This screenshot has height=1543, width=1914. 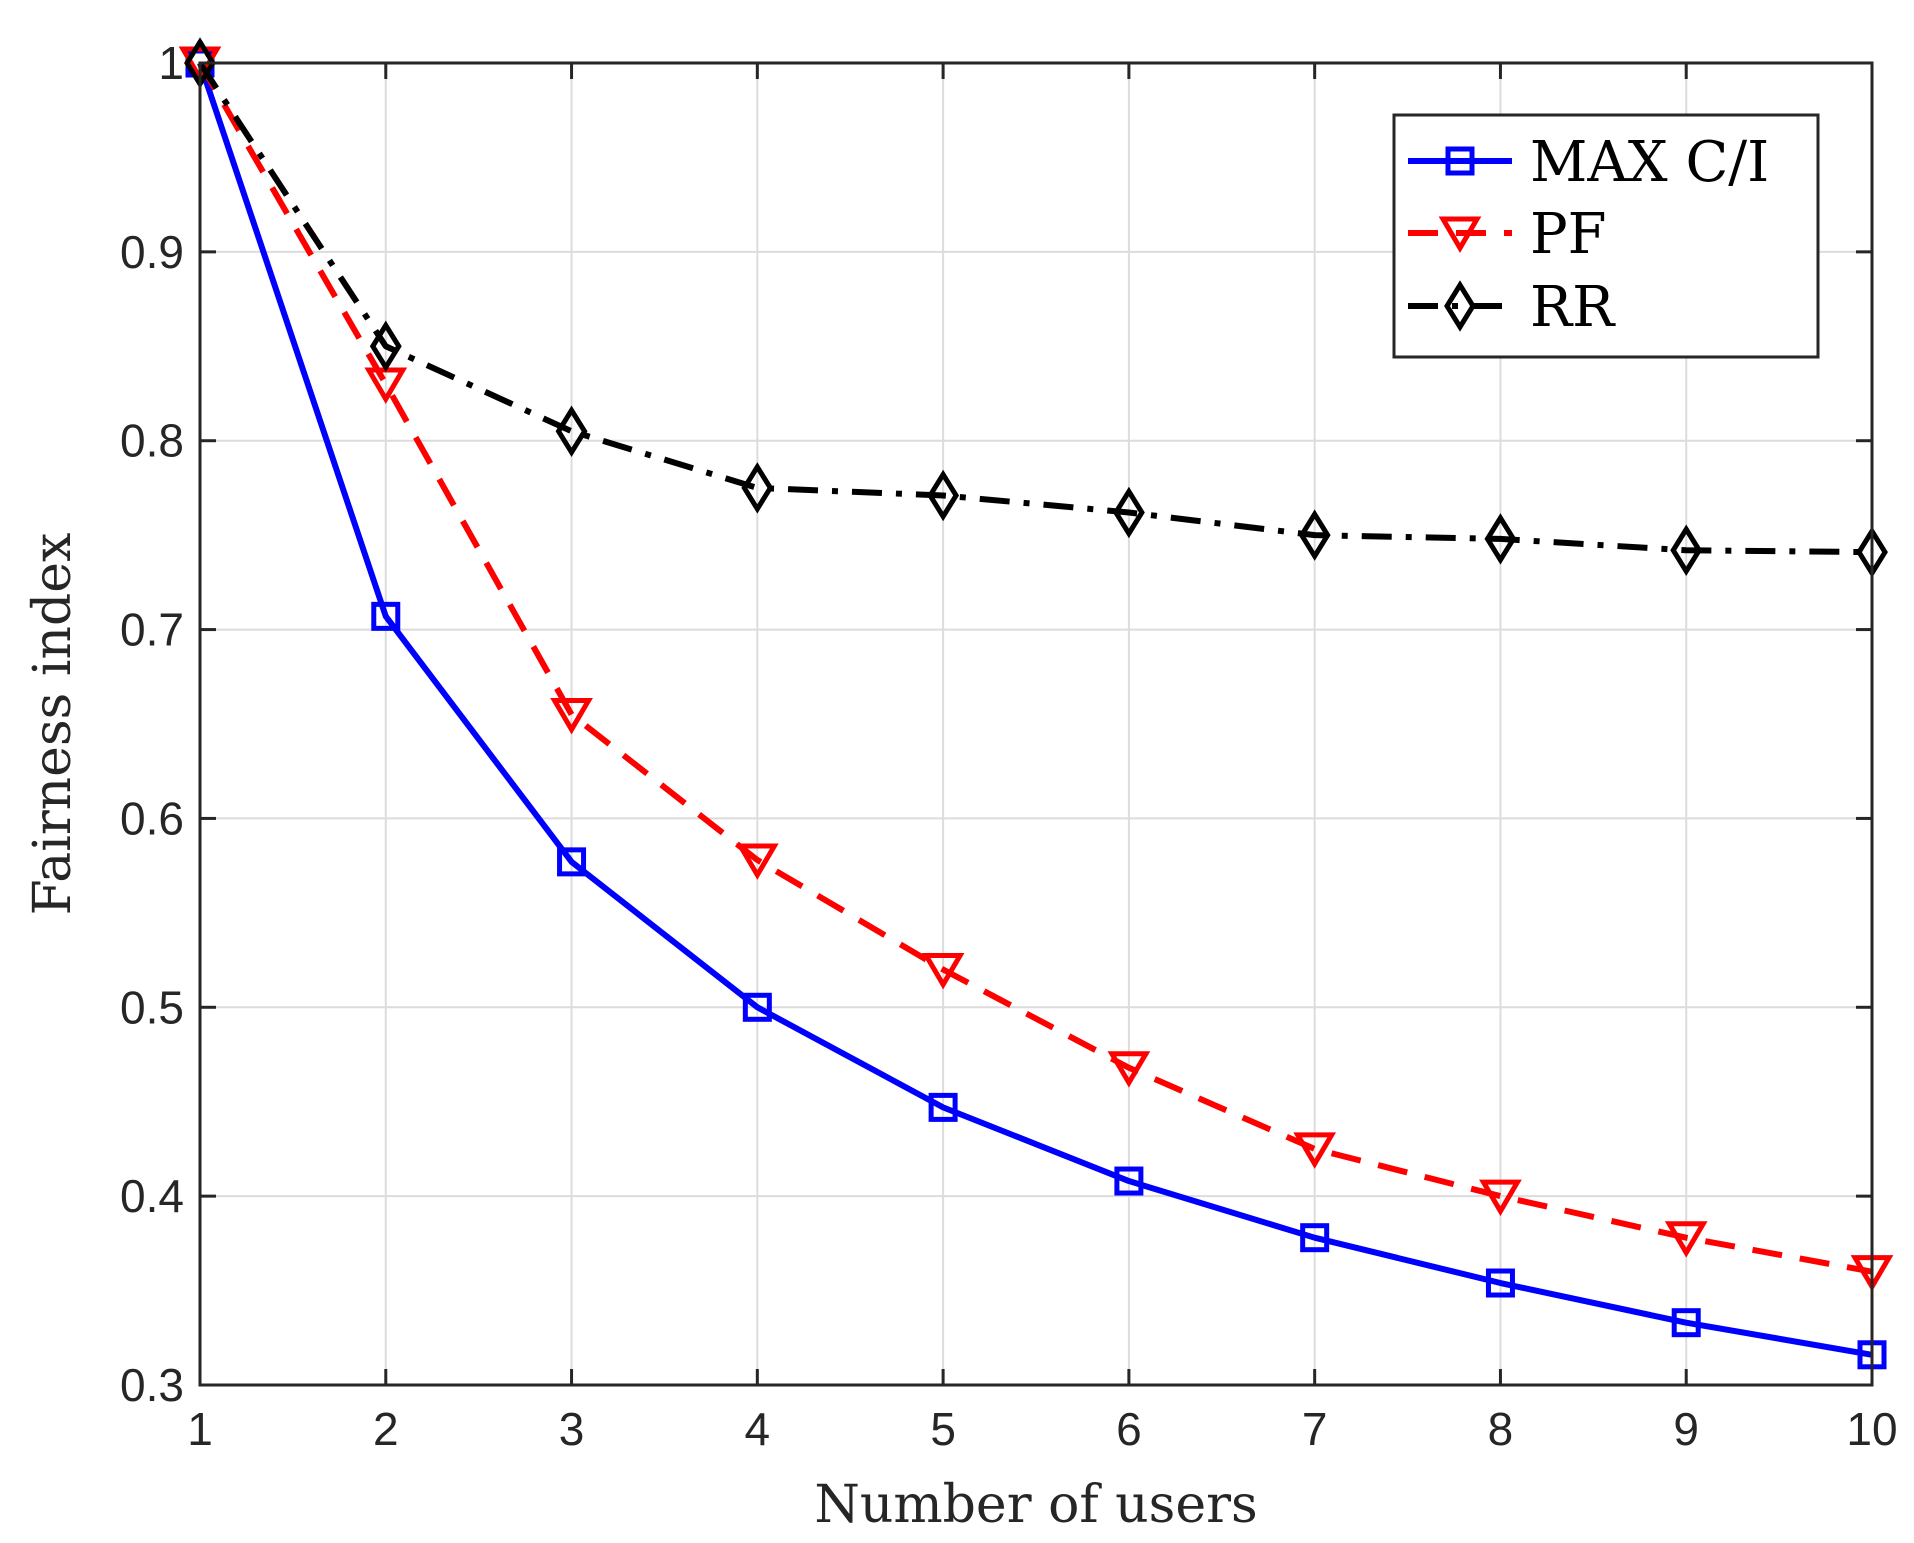 What do you see at coordinates (152, 818) in the screenshot?
I see `y-tick-label: 0.6` at bounding box center [152, 818].